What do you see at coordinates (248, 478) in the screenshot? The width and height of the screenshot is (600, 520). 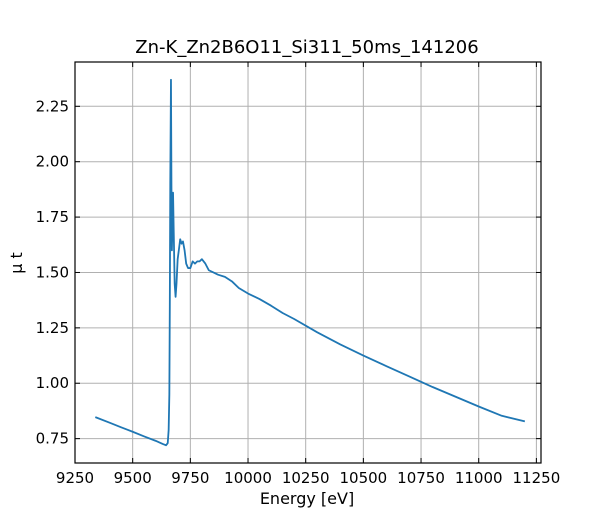 I see `x-tick-label: 10000` at bounding box center [248, 478].